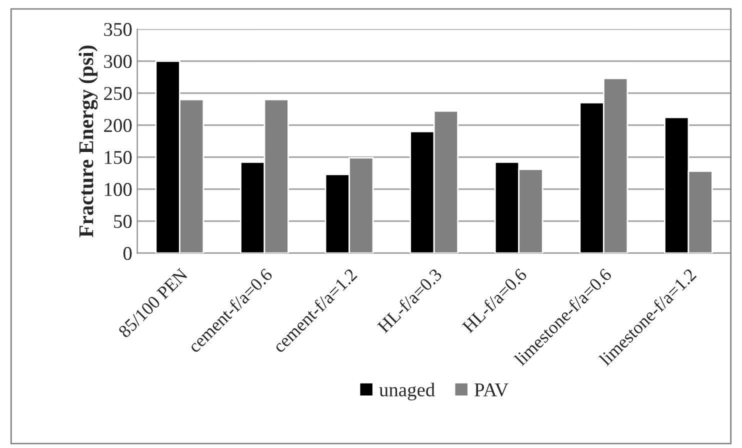  Describe the element at coordinates (118, 157) in the screenshot. I see `y-tick-label: 150` at that location.